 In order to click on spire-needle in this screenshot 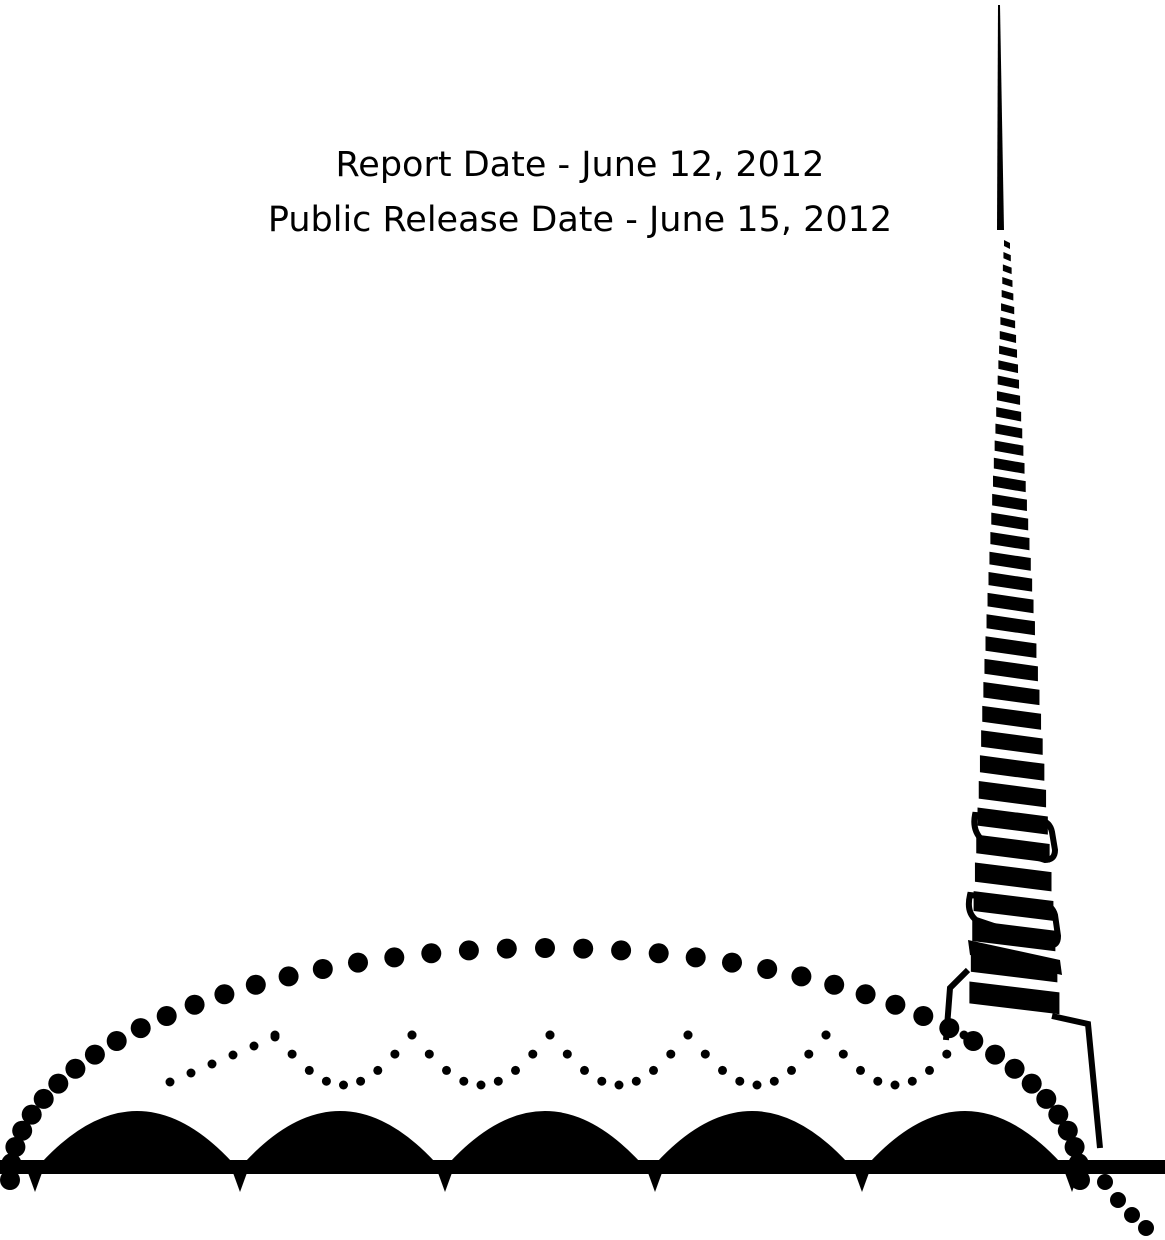, I will do `click(1000, 117)`.